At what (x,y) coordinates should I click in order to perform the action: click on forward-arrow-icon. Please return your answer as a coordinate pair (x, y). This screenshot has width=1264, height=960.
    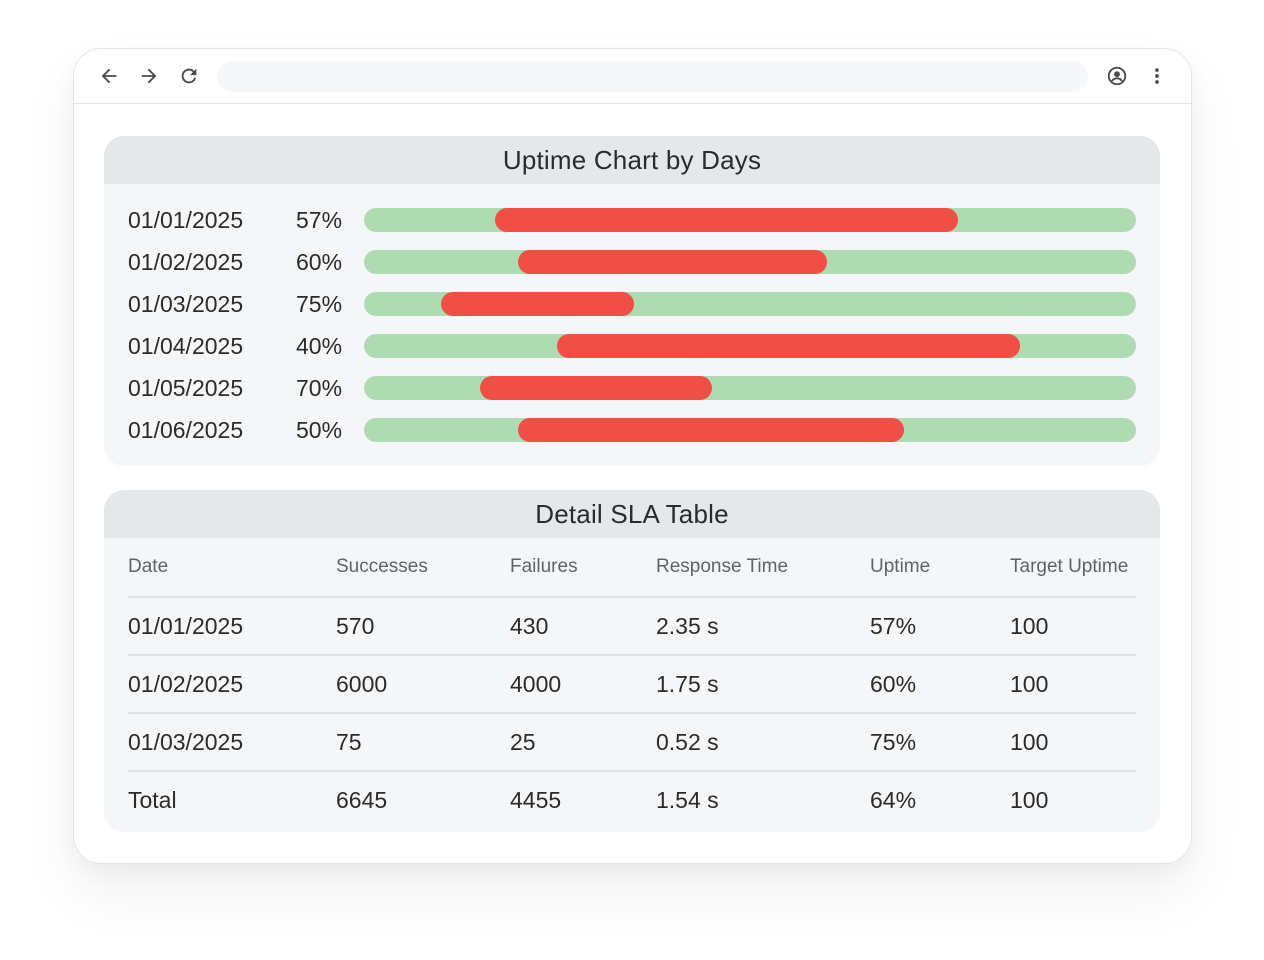
    Looking at the image, I should click on (149, 76).